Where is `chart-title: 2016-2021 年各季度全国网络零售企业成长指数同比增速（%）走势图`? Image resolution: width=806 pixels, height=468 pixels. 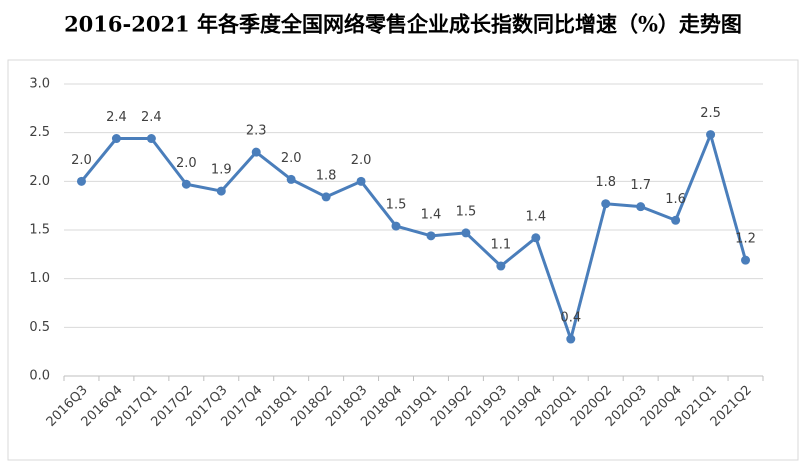 chart-title: 2016-2021 年各季度全国网络零售企业成长指数同比增速（%）走势图 is located at coordinates (403, 24).